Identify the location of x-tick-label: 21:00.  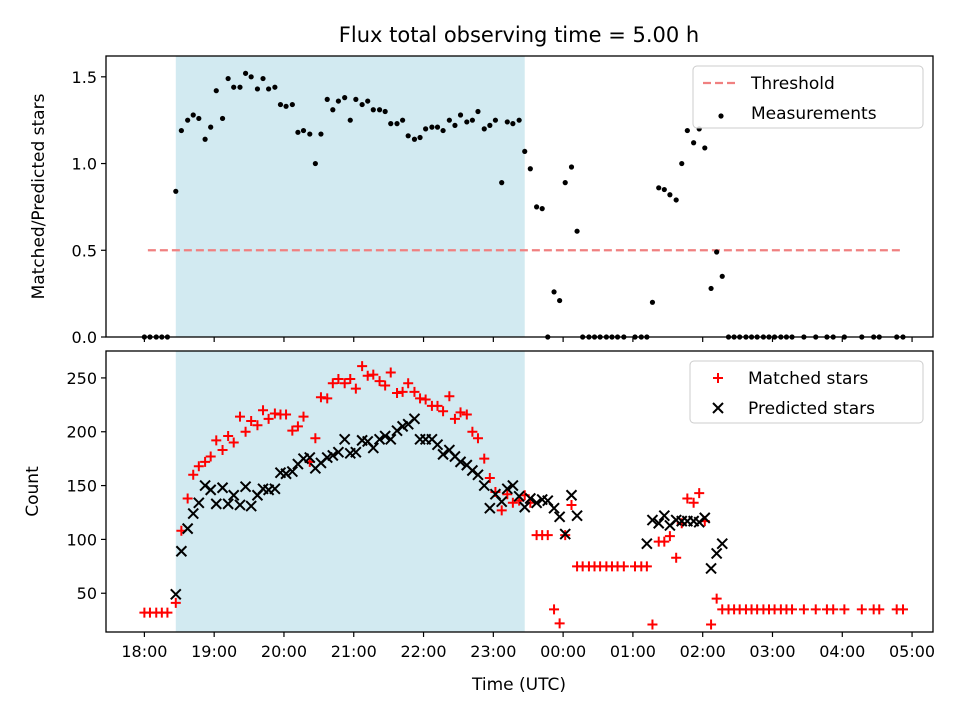
(354, 651).